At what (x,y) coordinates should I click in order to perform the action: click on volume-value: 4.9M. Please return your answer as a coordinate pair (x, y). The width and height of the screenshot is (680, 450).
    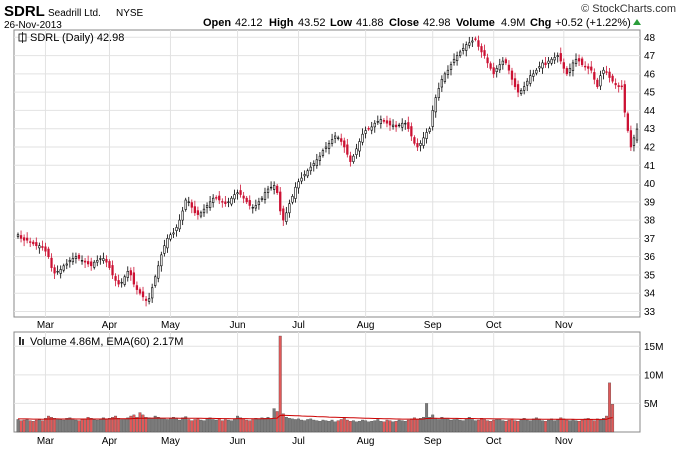
    Looking at the image, I should click on (513, 23).